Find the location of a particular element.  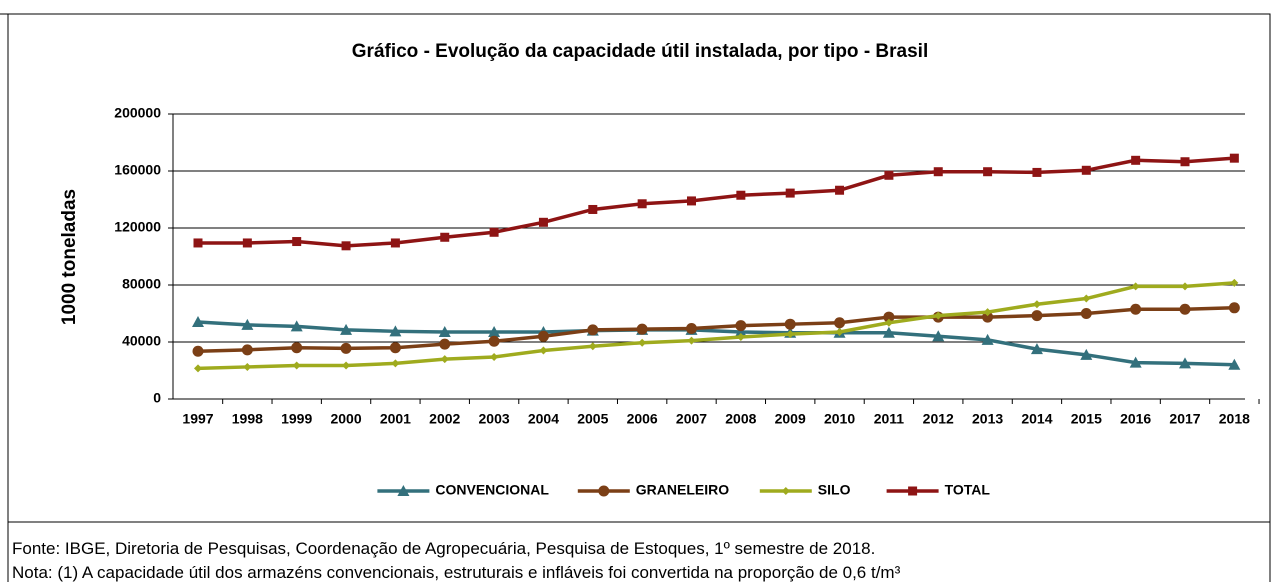

x-tick-label: 2004 is located at coordinates (543, 419).